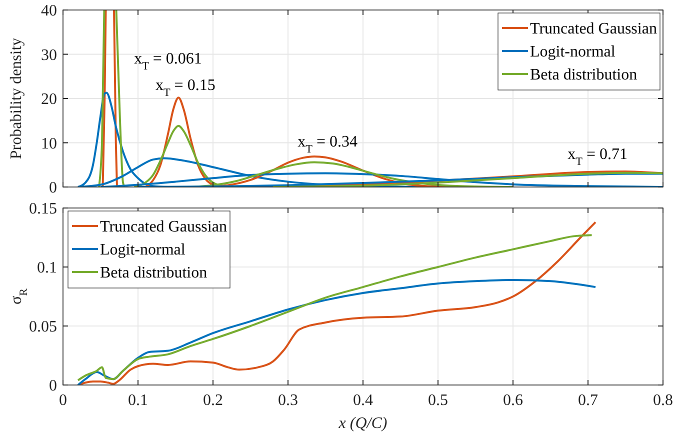 This screenshot has width=673, height=443. I want to click on y-tick-label: 40, so click(49, 11).